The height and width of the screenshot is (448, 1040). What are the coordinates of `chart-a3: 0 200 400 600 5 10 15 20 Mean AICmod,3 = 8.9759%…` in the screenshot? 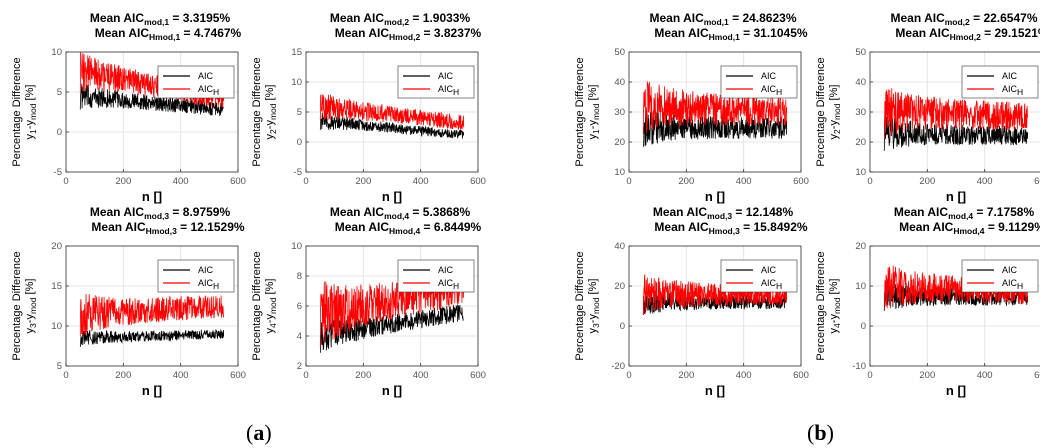 It's located at (128, 301).